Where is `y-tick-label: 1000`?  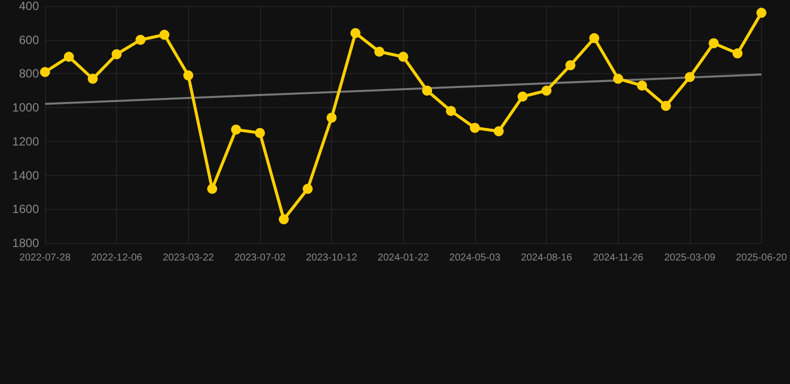
y-tick-label: 1000 is located at coordinates (26, 107).